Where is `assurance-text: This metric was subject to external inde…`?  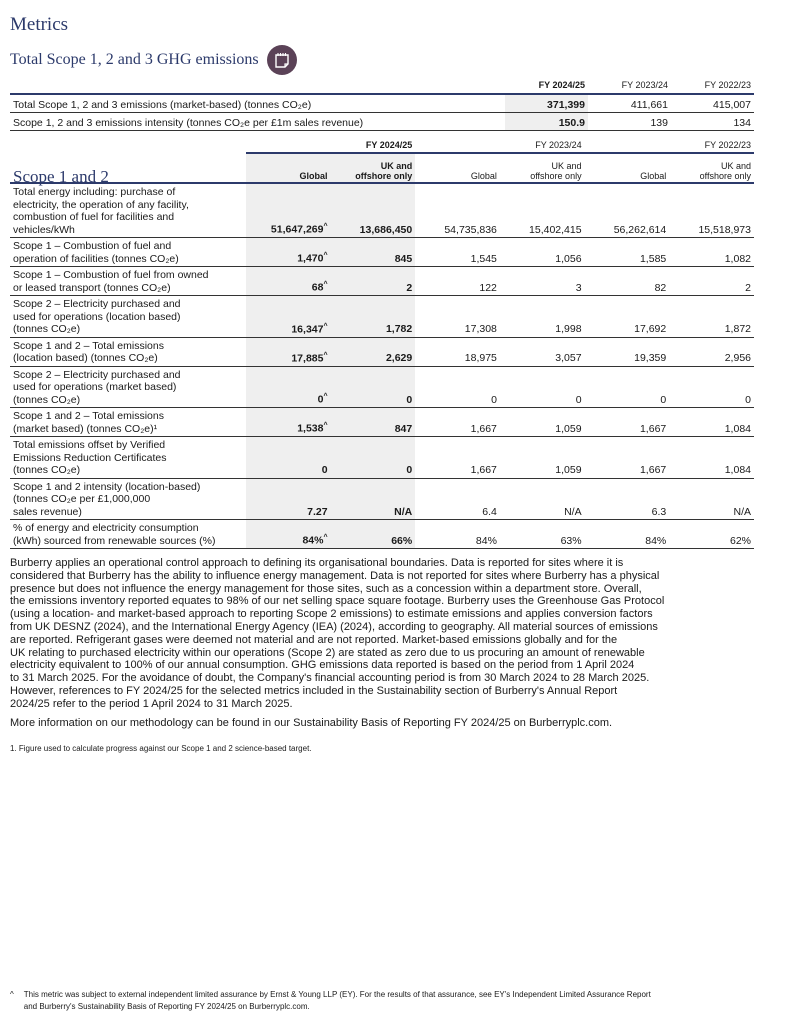
assurance-text: This metric was subject to external inde… is located at coordinates (337, 1000).